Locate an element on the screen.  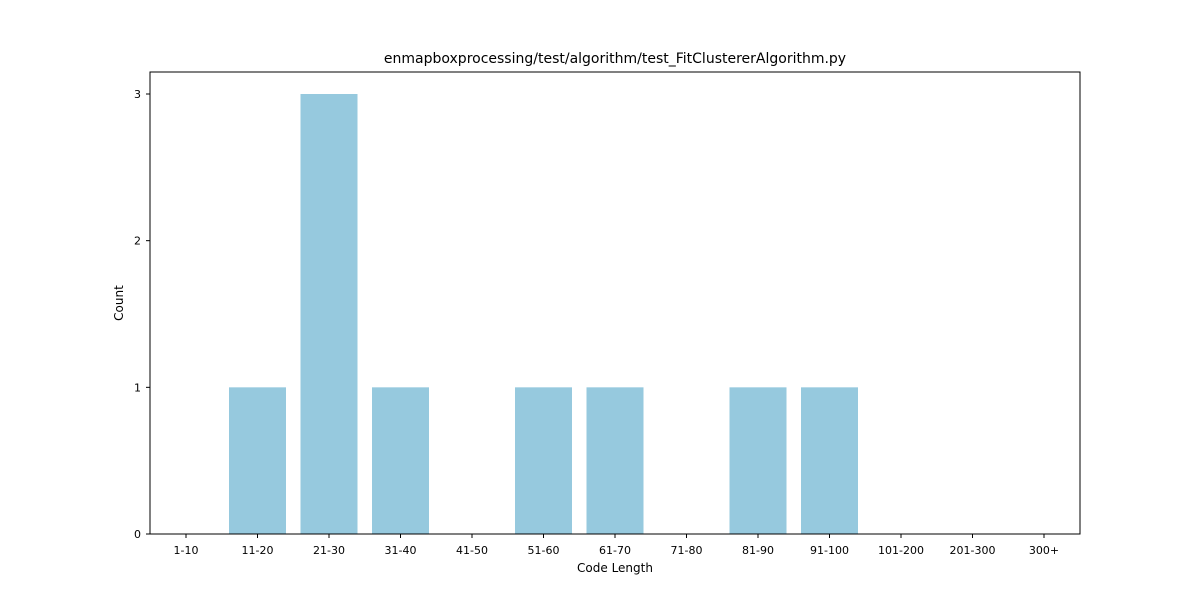
x-tick-label: 61-70 is located at coordinates (615, 550).